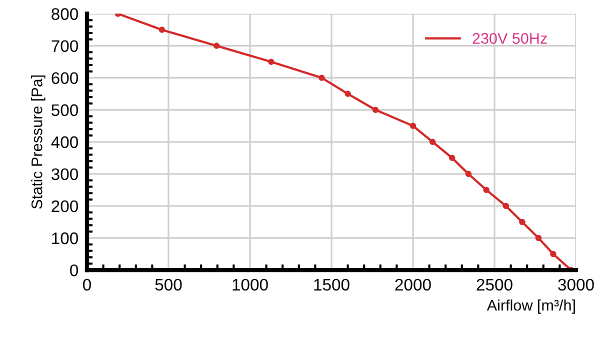 This screenshot has height=344, width=600. What do you see at coordinates (65, 110) in the screenshot?
I see `y-tick-label: 500` at bounding box center [65, 110].